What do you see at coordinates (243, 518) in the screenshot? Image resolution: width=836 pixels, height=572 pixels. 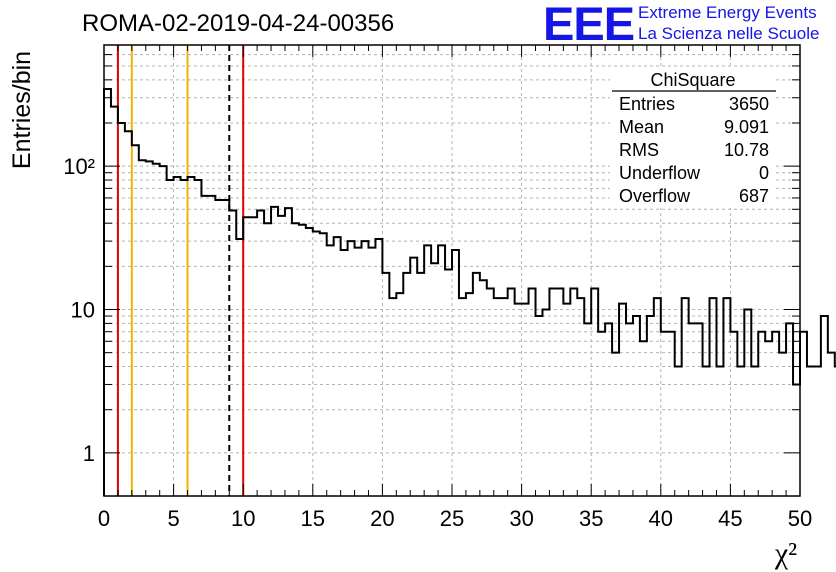 I see `x-tick-label: 10` at bounding box center [243, 518].